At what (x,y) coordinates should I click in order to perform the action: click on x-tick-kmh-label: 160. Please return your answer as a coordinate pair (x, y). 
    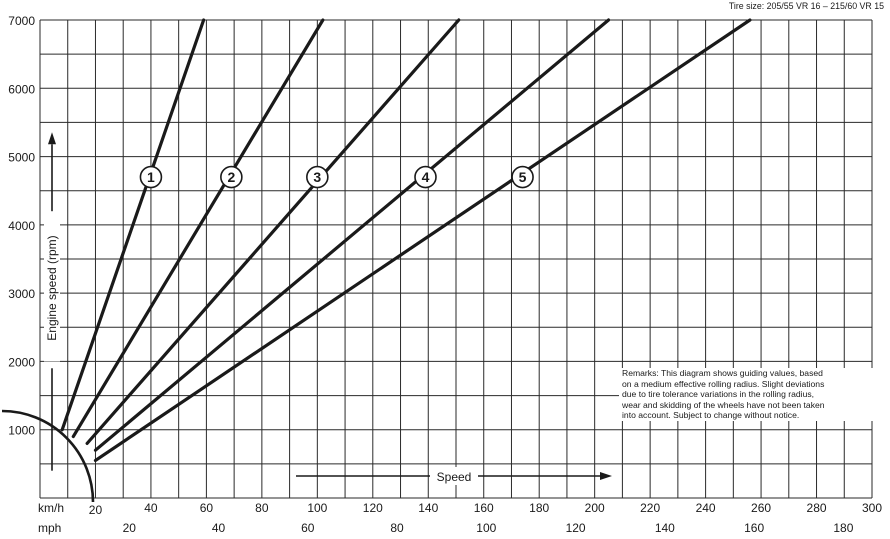
    Looking at the image, I should click on (484, 508).